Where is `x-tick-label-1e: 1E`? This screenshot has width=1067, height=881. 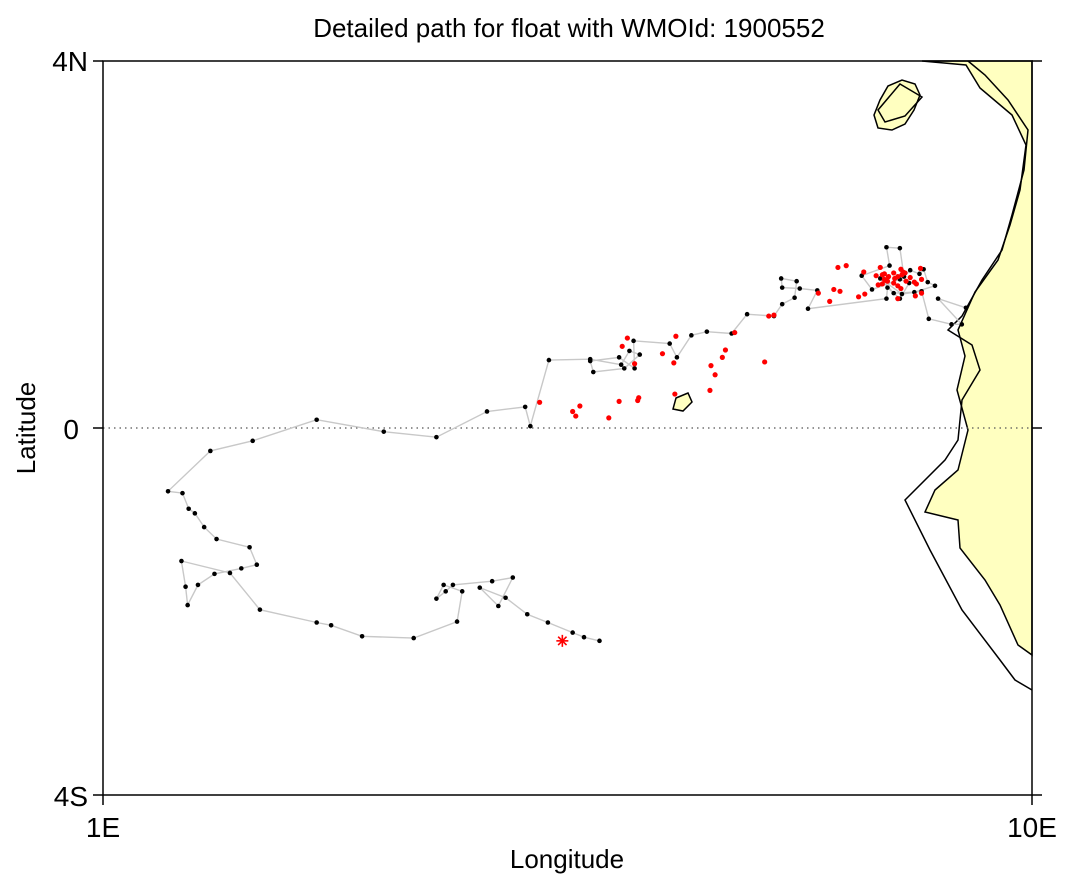
x-tick-label-1e: 1E is located at coordinates (103, 827).